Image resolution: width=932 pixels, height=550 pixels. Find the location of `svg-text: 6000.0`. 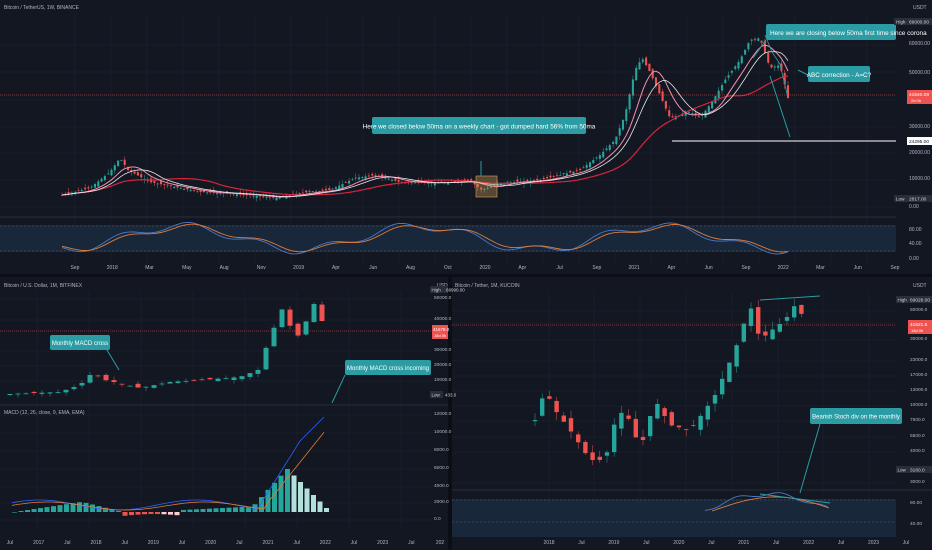

svg-text: 6000.0 is located at coordinates (441, 468).